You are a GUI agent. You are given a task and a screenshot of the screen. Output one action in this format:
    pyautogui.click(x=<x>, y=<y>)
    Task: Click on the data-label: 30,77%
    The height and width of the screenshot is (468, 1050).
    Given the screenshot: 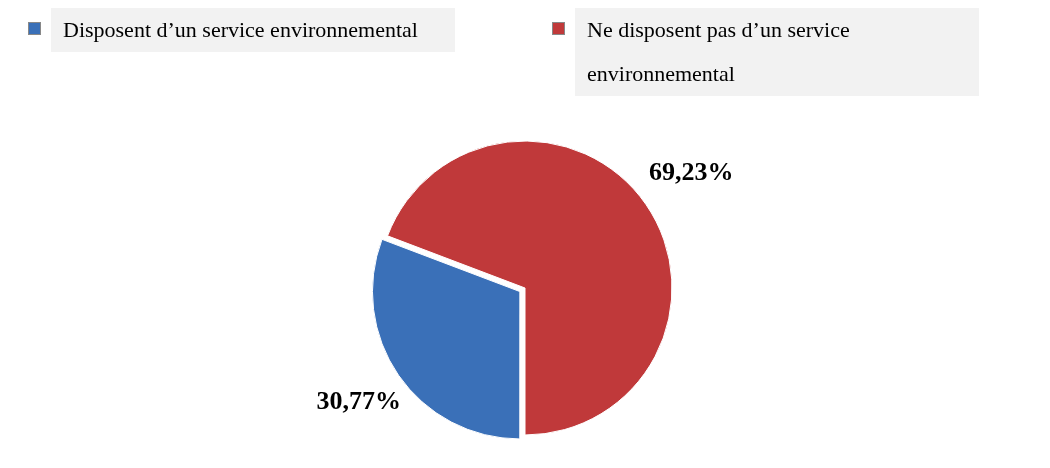 What is the action you would take?
    pyautogui.click(x=358, y=401)
    